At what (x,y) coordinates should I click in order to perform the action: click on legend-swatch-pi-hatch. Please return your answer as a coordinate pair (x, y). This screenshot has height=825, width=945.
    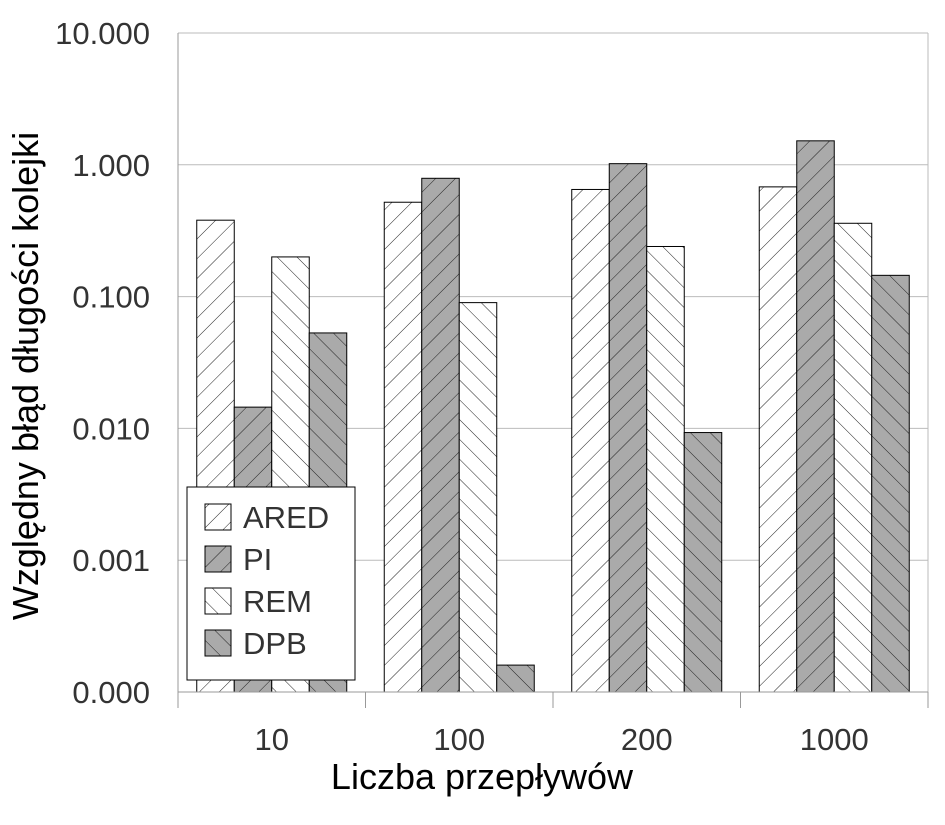
    Looking at the image, I should click on (218, 559).